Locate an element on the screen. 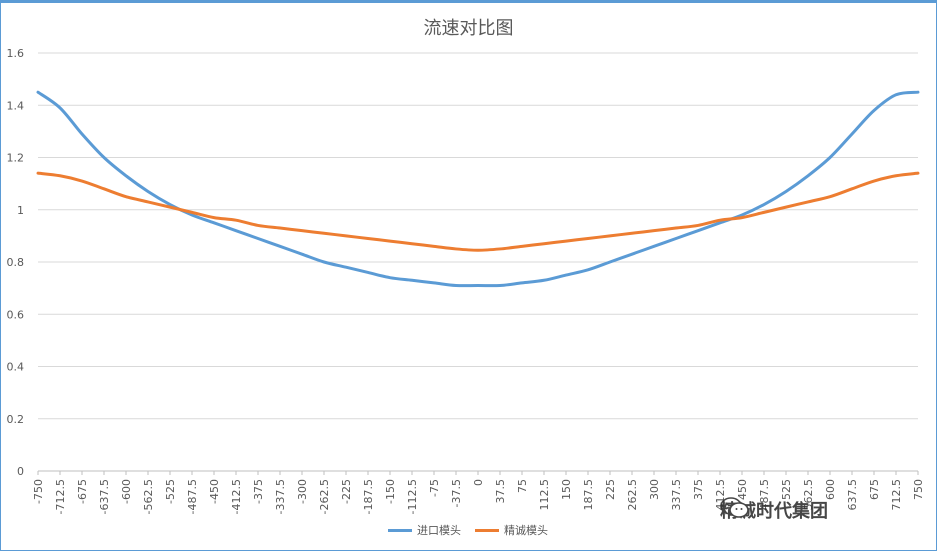  legend-item-series-1: 进口模头 is located at coordinates (424, 530).